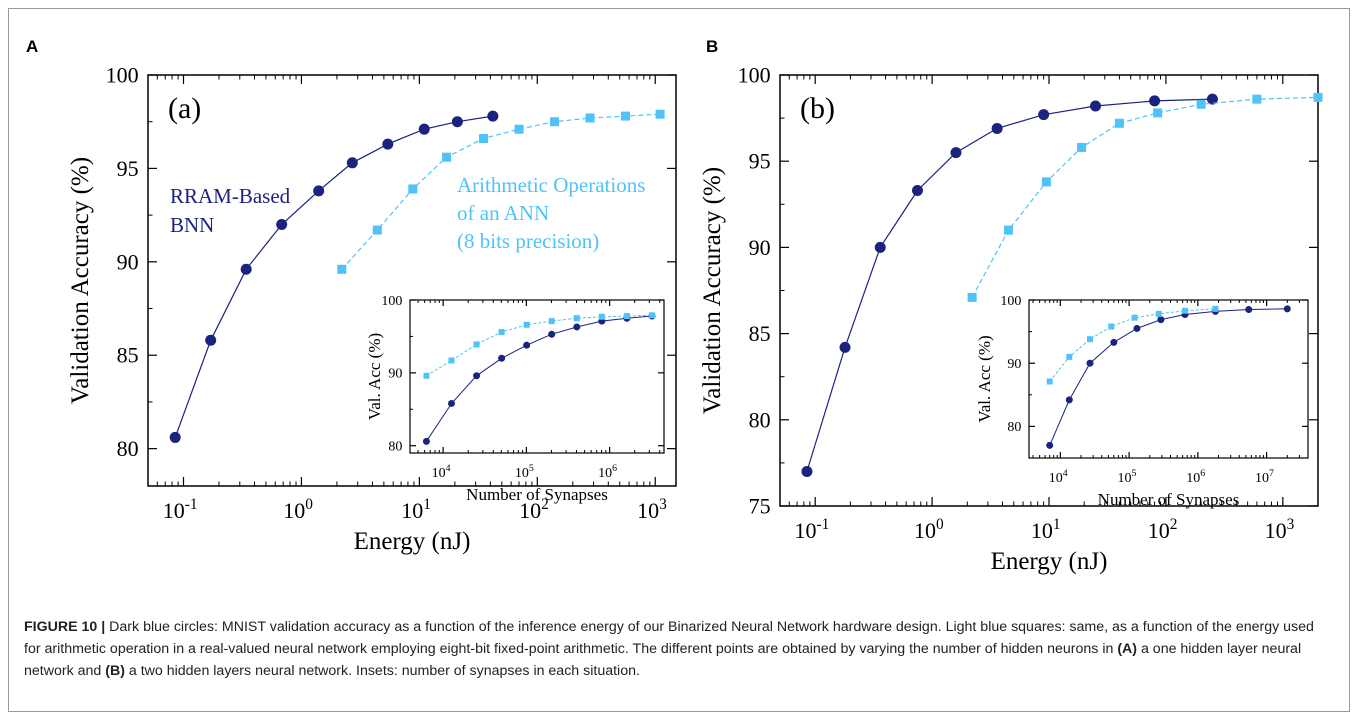 This screenshot has width=1358, height=720. I want to click on panel-b-inset-axes-frame, so click(1168, 379).